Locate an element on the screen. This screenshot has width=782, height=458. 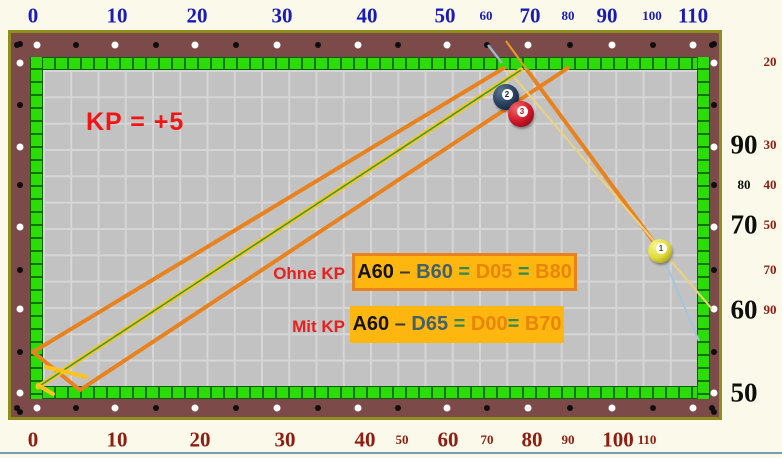
ball-number: 2 is located at coordinates (507, 94).